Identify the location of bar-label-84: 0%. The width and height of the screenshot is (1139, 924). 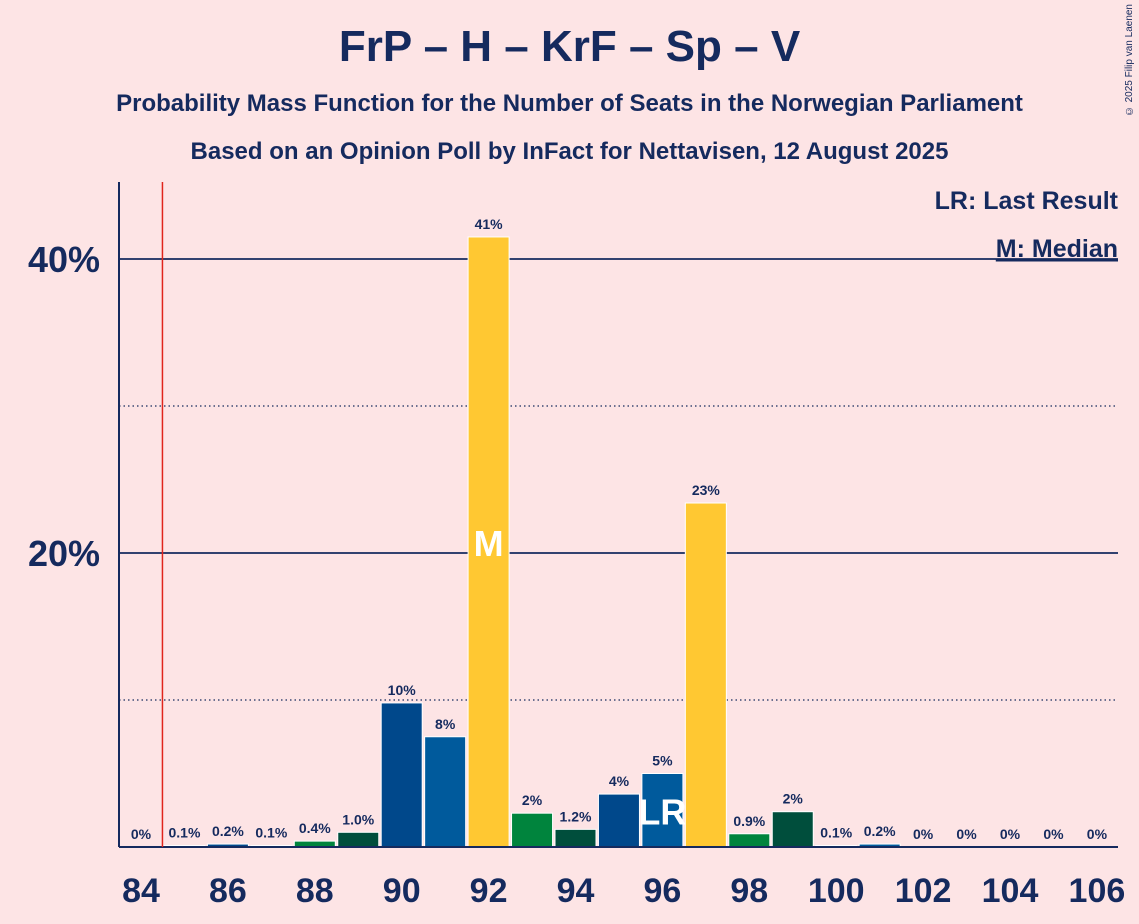
(141, 834).